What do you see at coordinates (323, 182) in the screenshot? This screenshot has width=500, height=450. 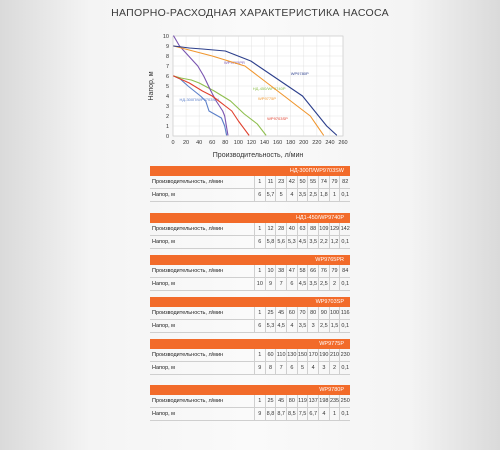 I see `table-cell: 74` at bounding box center [323, 182].